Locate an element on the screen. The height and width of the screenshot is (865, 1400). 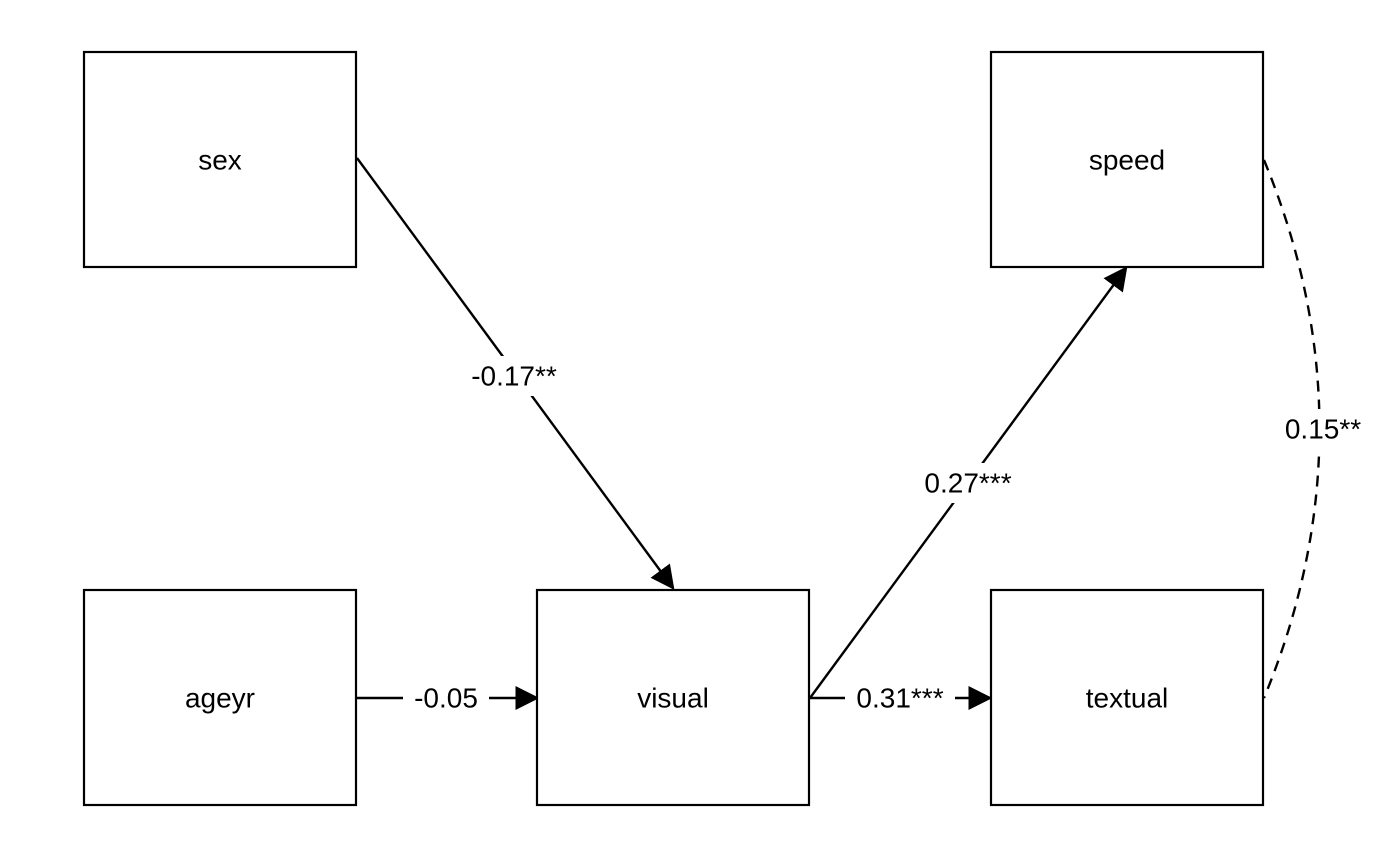
node-ageyr-label: ageyr is located at coordinates (220, 698).